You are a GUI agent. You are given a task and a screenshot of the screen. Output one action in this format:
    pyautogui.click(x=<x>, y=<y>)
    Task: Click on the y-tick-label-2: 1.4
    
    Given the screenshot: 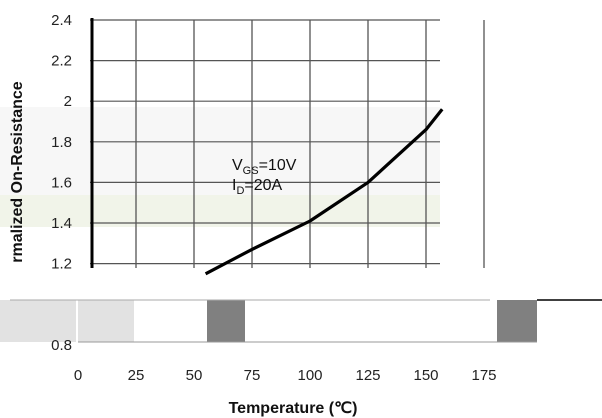 What is the action you would take?
    pyautogui.click(x=61, y=223)
    